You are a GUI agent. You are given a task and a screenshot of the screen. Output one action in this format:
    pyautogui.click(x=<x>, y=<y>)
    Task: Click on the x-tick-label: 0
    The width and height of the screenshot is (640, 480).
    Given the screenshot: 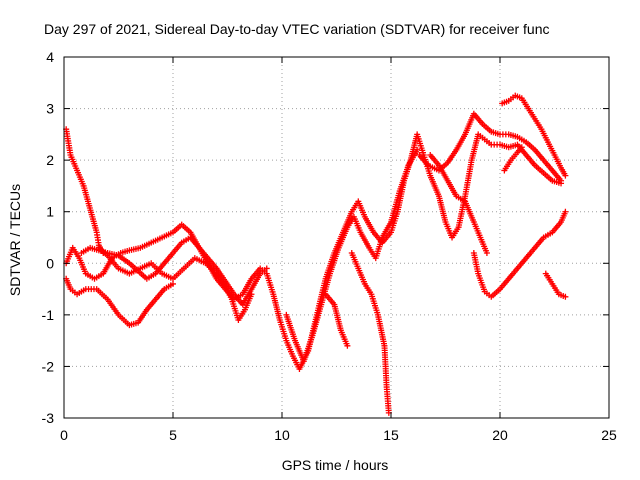 What is the action you would take?
    pyautogui.click(x=64, y=435)
    